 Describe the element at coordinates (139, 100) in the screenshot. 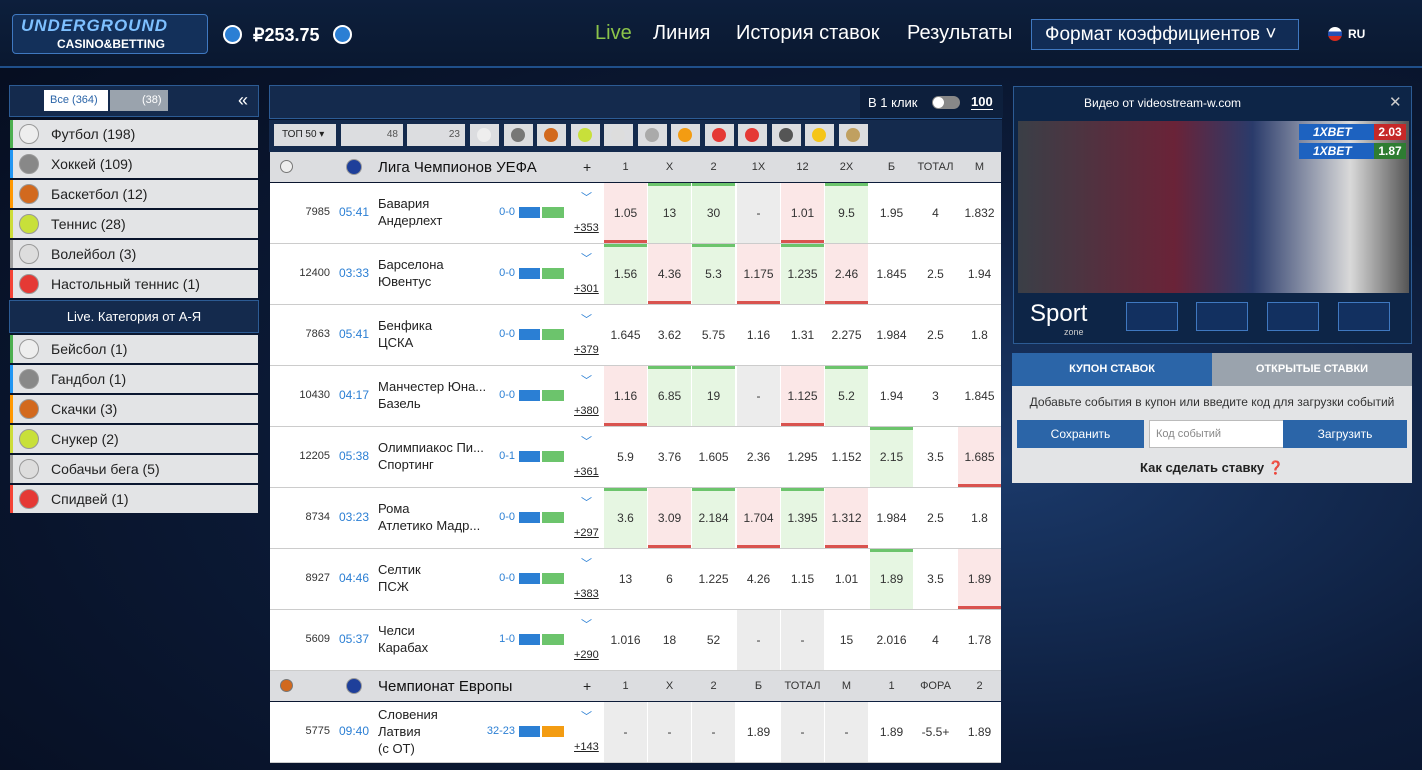

I see `tab-video: (38)` at that location.